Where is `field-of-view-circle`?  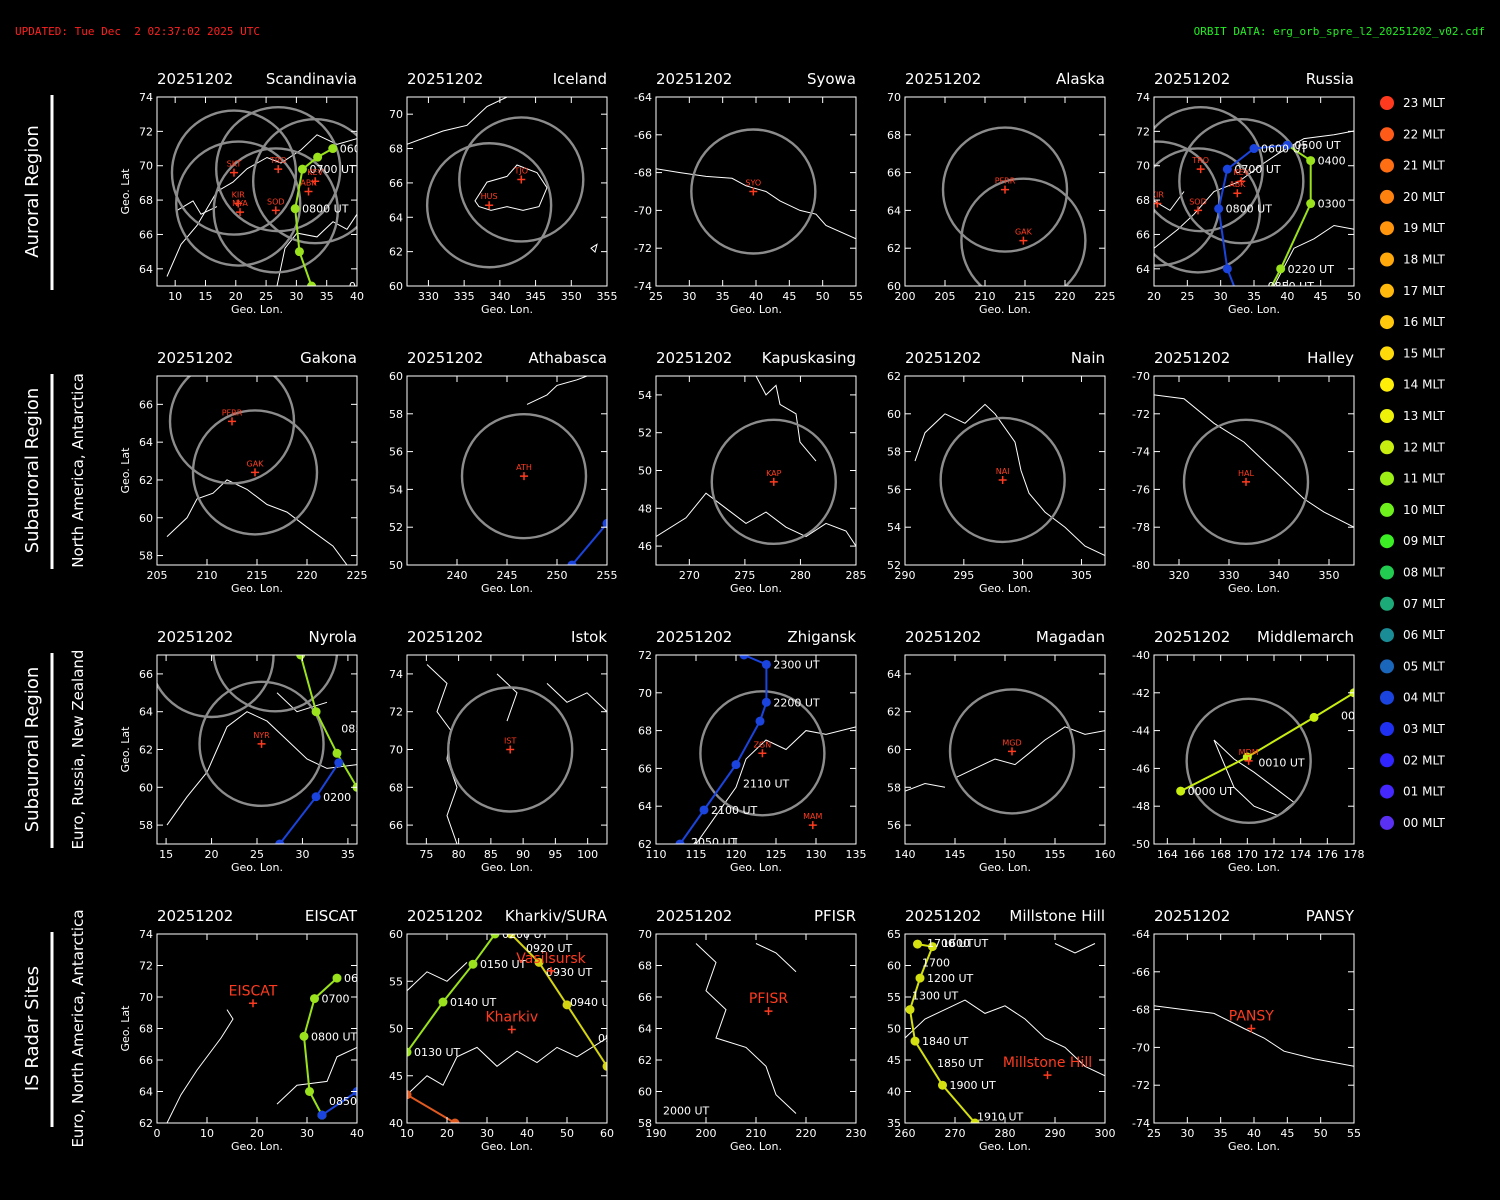 field-of-view-circle is located at coordinates (1208, 210).